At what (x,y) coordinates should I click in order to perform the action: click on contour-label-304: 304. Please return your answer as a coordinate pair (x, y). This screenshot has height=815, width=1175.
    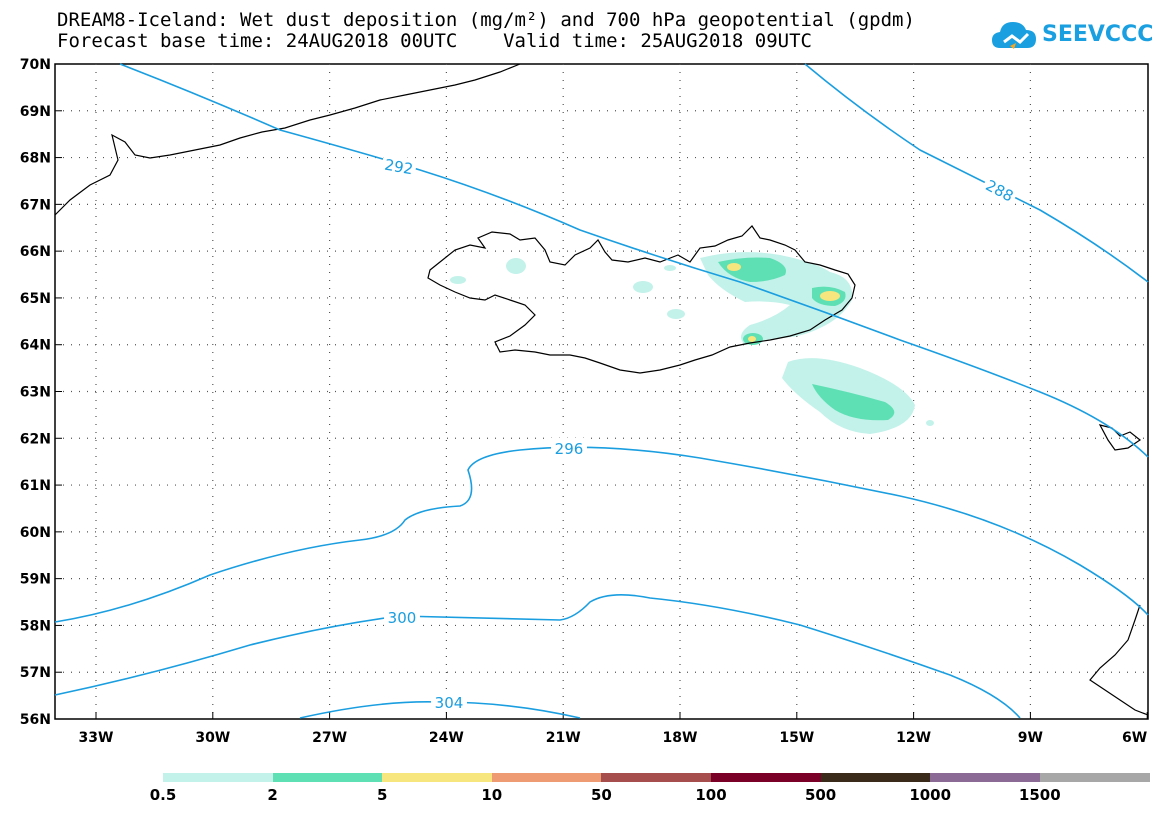
    Looking at the image, I should click on (449, 703).